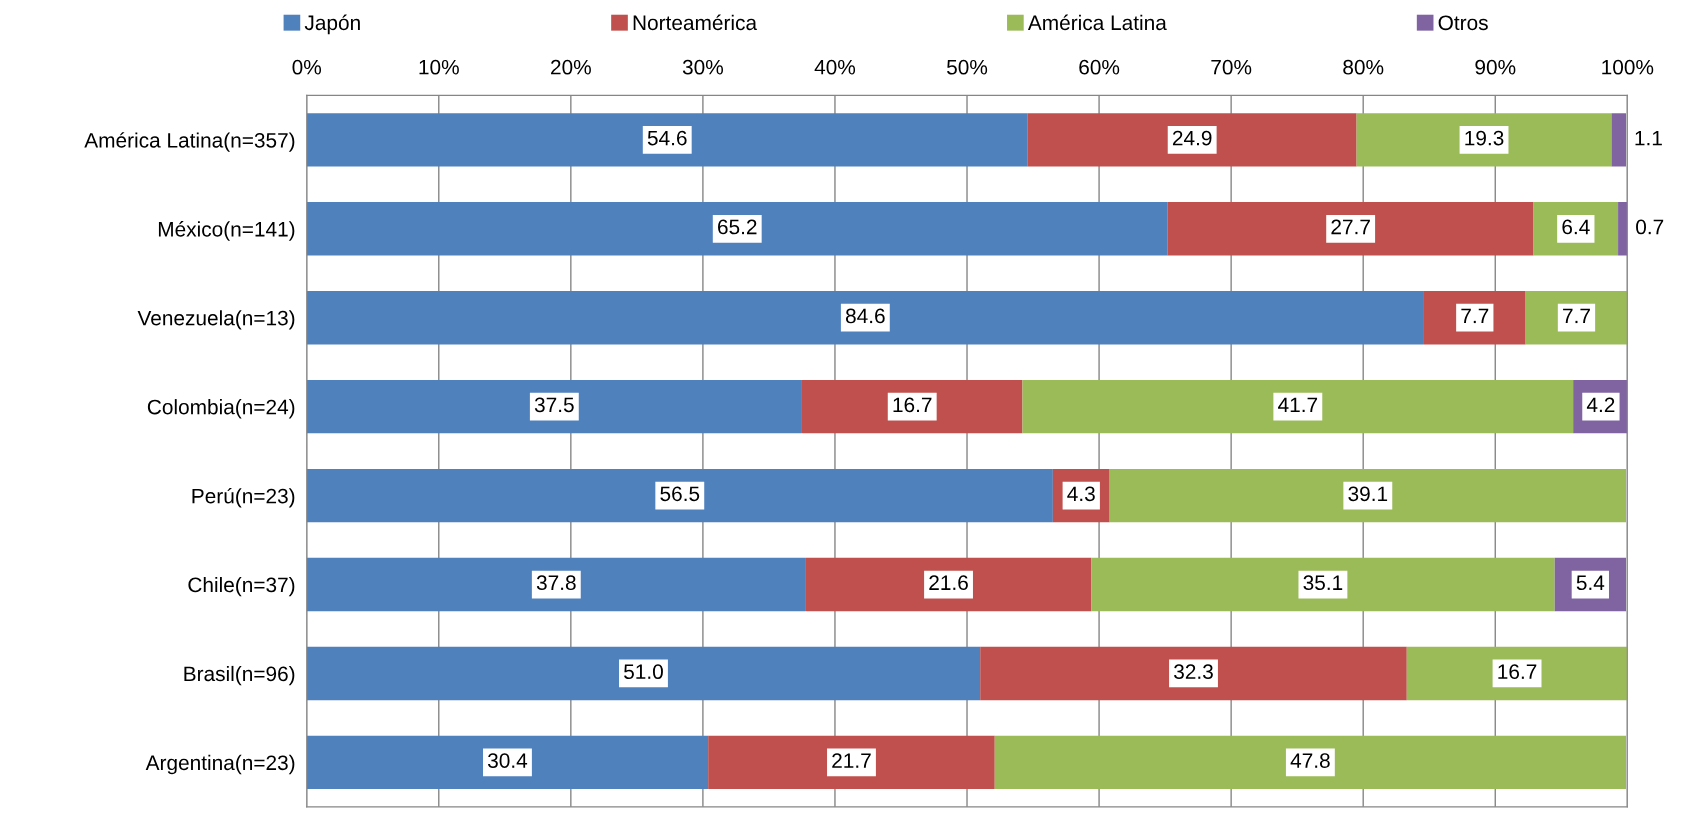  Describe the element at coordinates (1628, 67) in the screenshot. I see `x-tick-label: 100%` at that location.